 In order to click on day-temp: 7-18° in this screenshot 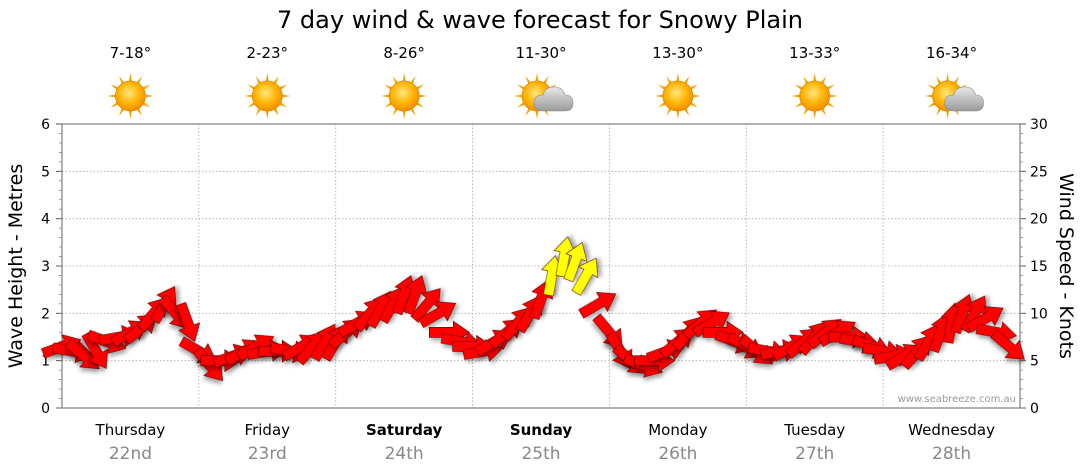, I will do `click(131, 53)`.